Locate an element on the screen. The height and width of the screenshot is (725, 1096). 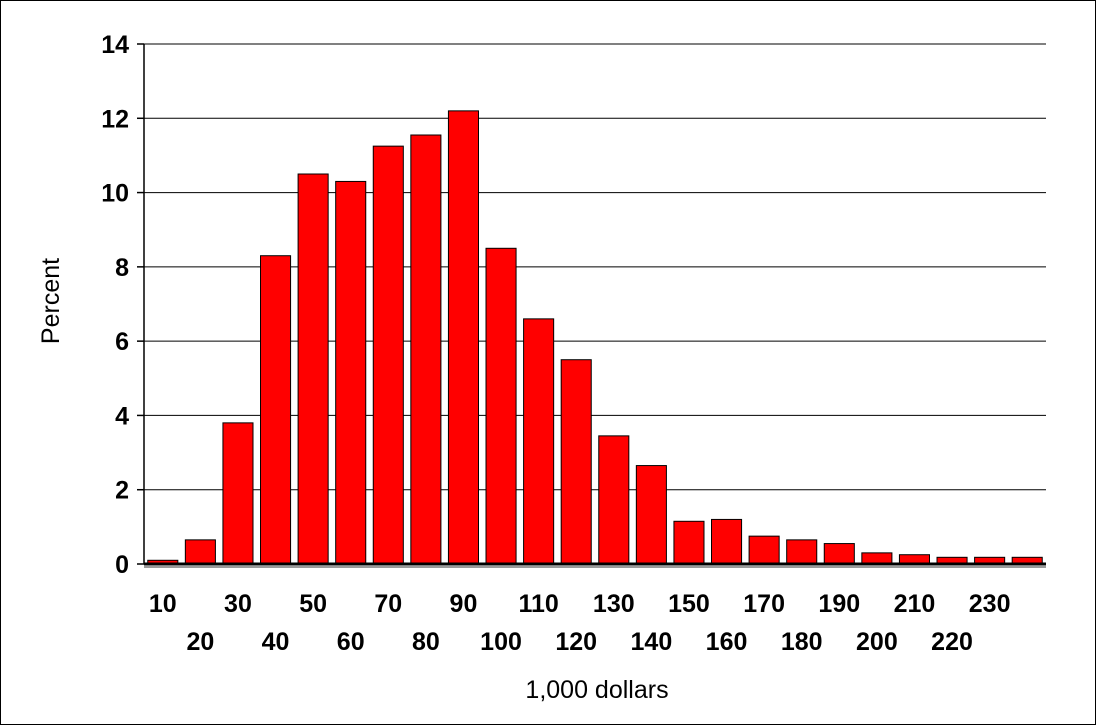
x-tick-label: 70 is located at coordinates (388, 604).